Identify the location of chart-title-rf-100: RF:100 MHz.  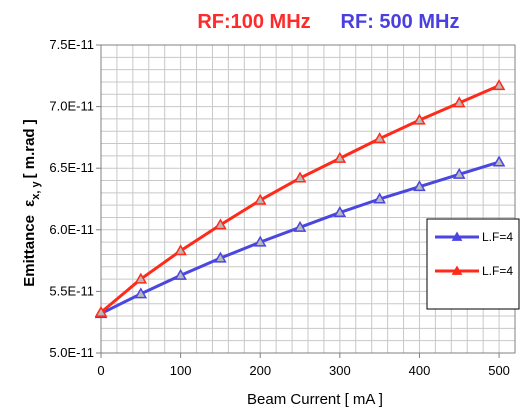
(253, 22).